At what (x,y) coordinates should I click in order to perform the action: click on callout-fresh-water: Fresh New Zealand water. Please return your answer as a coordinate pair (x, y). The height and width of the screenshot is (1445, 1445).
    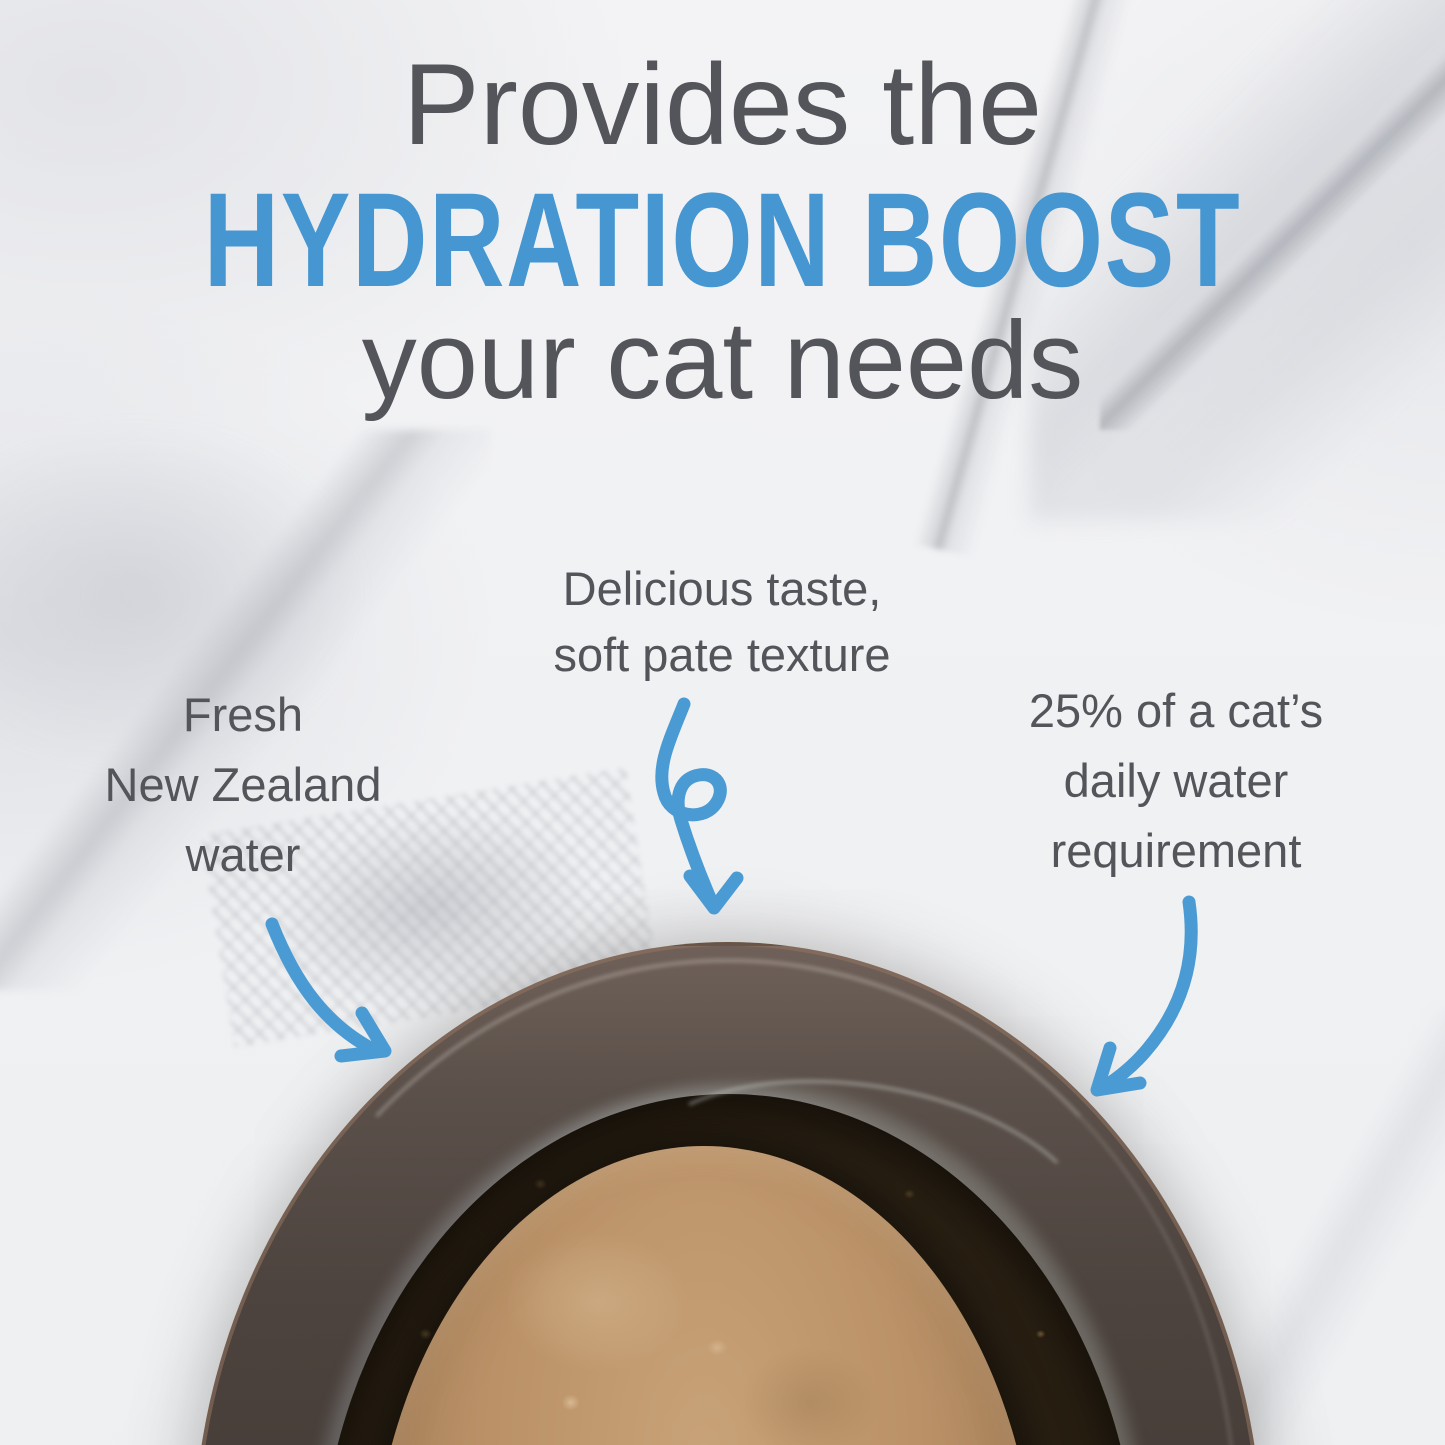
    Looking at the image, I should click on (243, 785).